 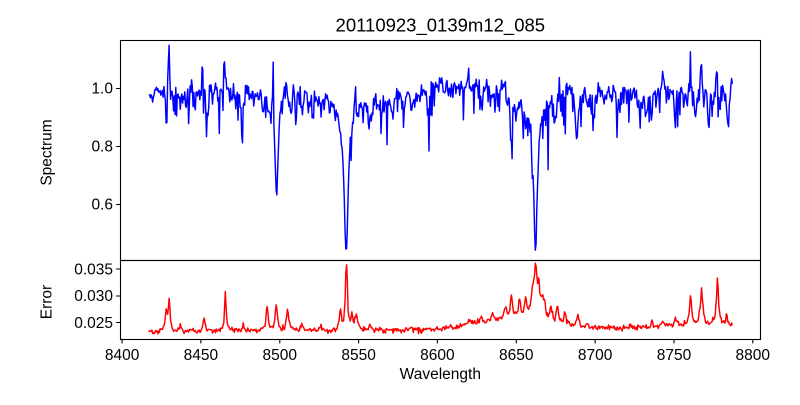 What do you see at coordinates (440, 374) in the screenshot?
I see `svg-text: Wavelength` at bounding box center [440, 374].